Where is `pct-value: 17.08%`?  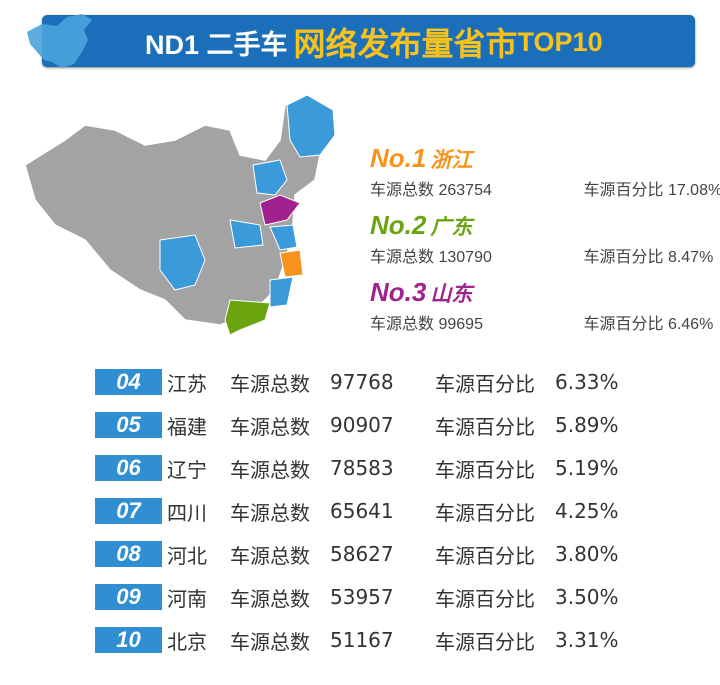 pct-value: 17.08% is located at coordinates (693, 190).